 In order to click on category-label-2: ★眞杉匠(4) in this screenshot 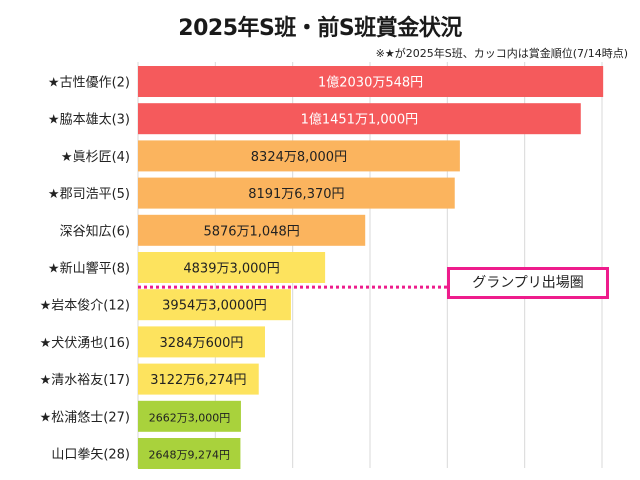, I will do `click(95, 157)`.